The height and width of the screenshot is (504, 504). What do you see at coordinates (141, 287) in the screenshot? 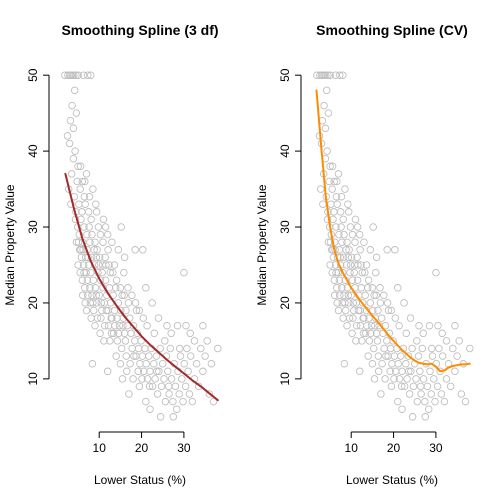
I see `spline-line` at bounding box center [141, 287].